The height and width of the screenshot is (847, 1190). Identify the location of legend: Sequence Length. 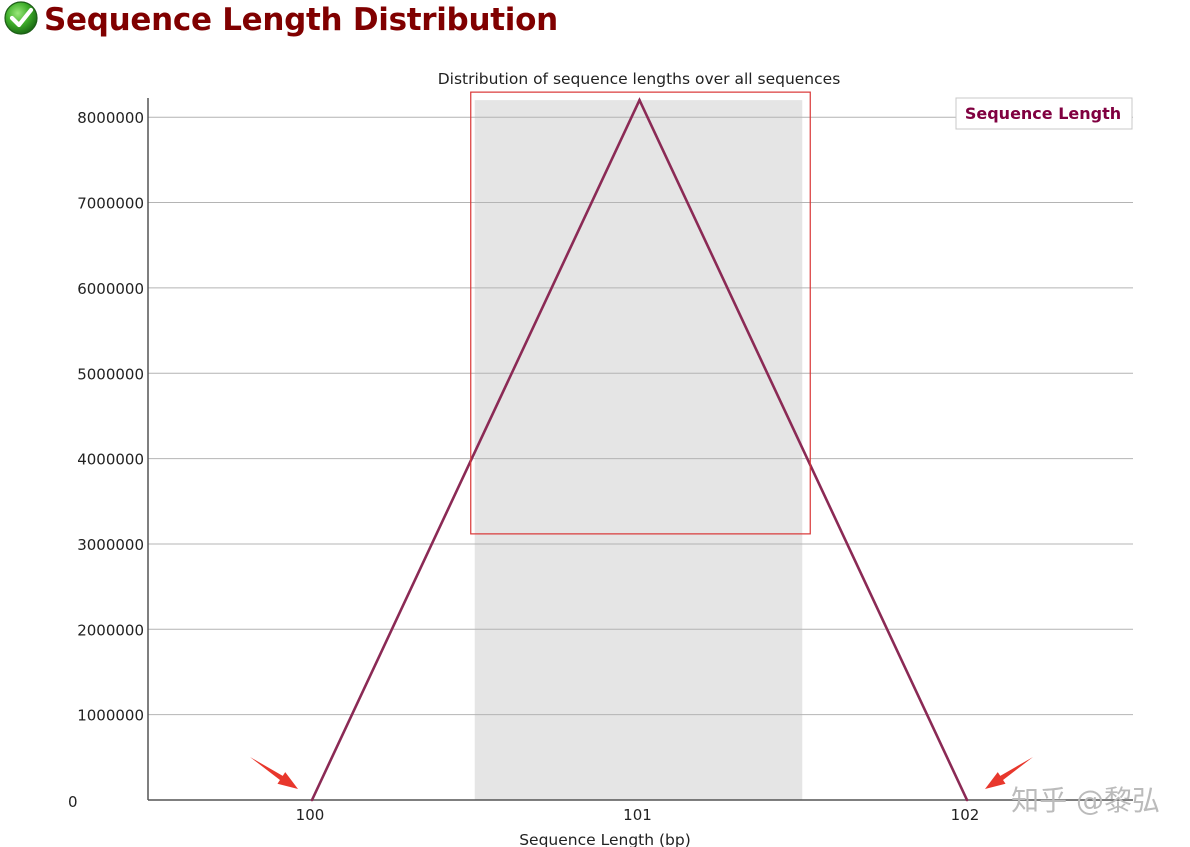
(1044, 113).